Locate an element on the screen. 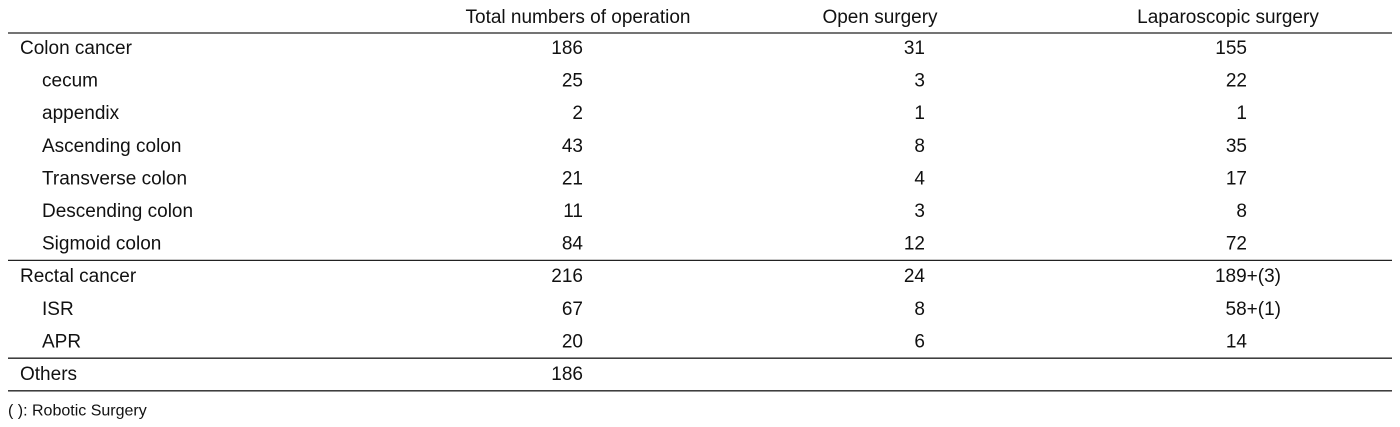 This screenshot has height=427, width=1400. cell: 155 is located at coordinates (1231, 48).